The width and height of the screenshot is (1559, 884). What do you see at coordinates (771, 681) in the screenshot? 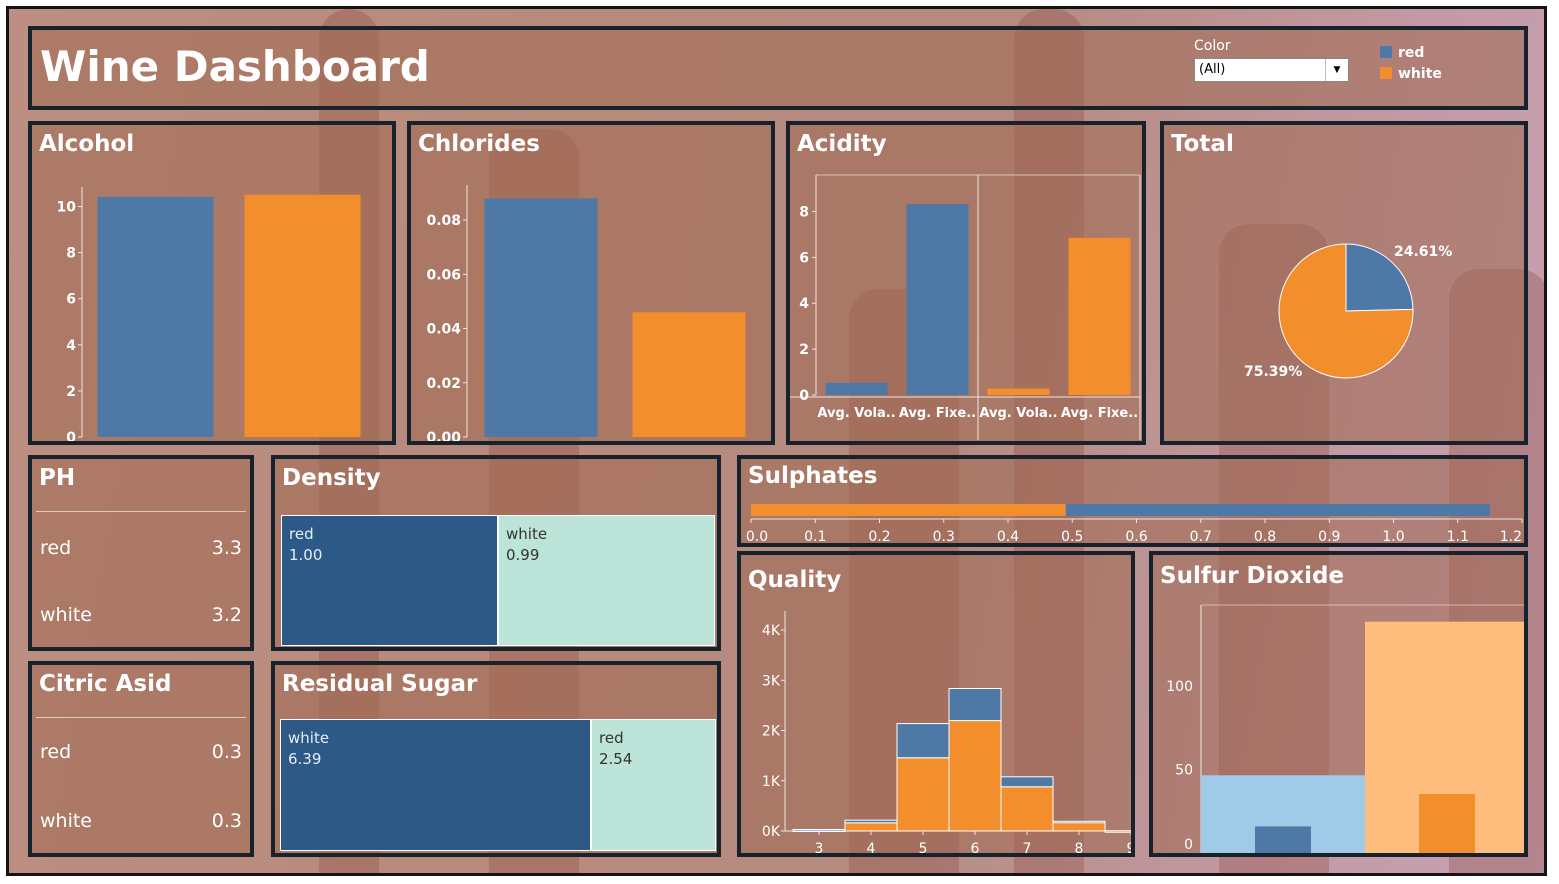
I see `y-tick-label: 3K` at bounding box center [771, 681].